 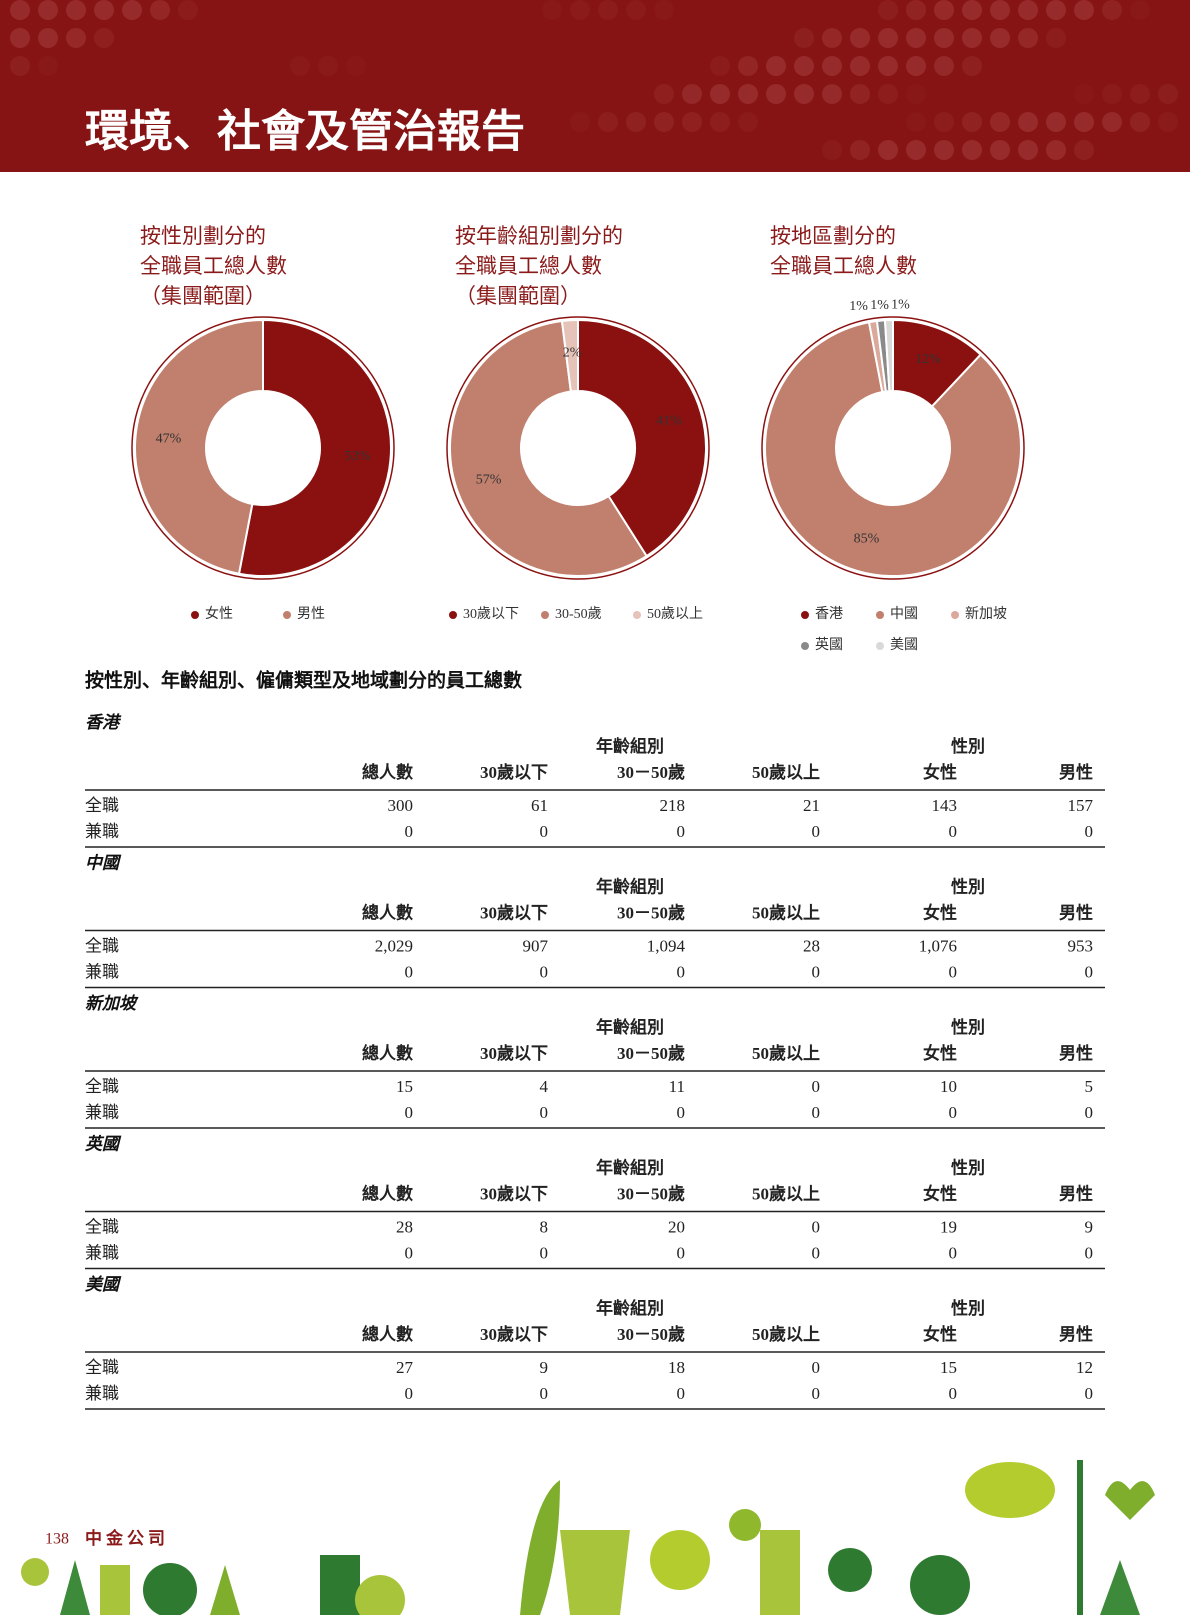 I want to click on table-cell: 2,029, so click(x=394, y=945).